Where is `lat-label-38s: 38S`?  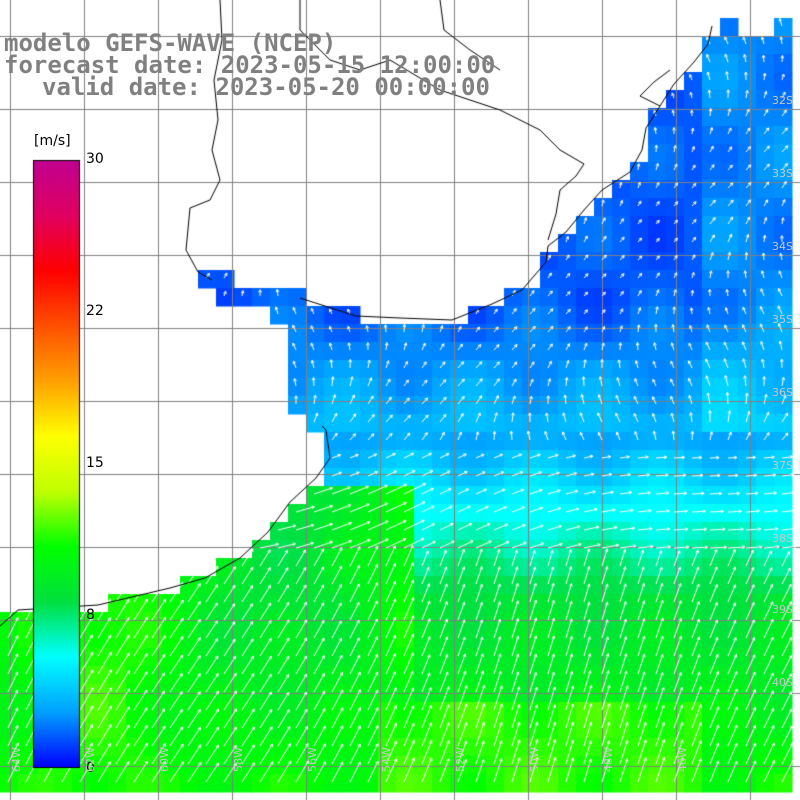 lat-label-38s: 38S is located at coordinates (782, 538).